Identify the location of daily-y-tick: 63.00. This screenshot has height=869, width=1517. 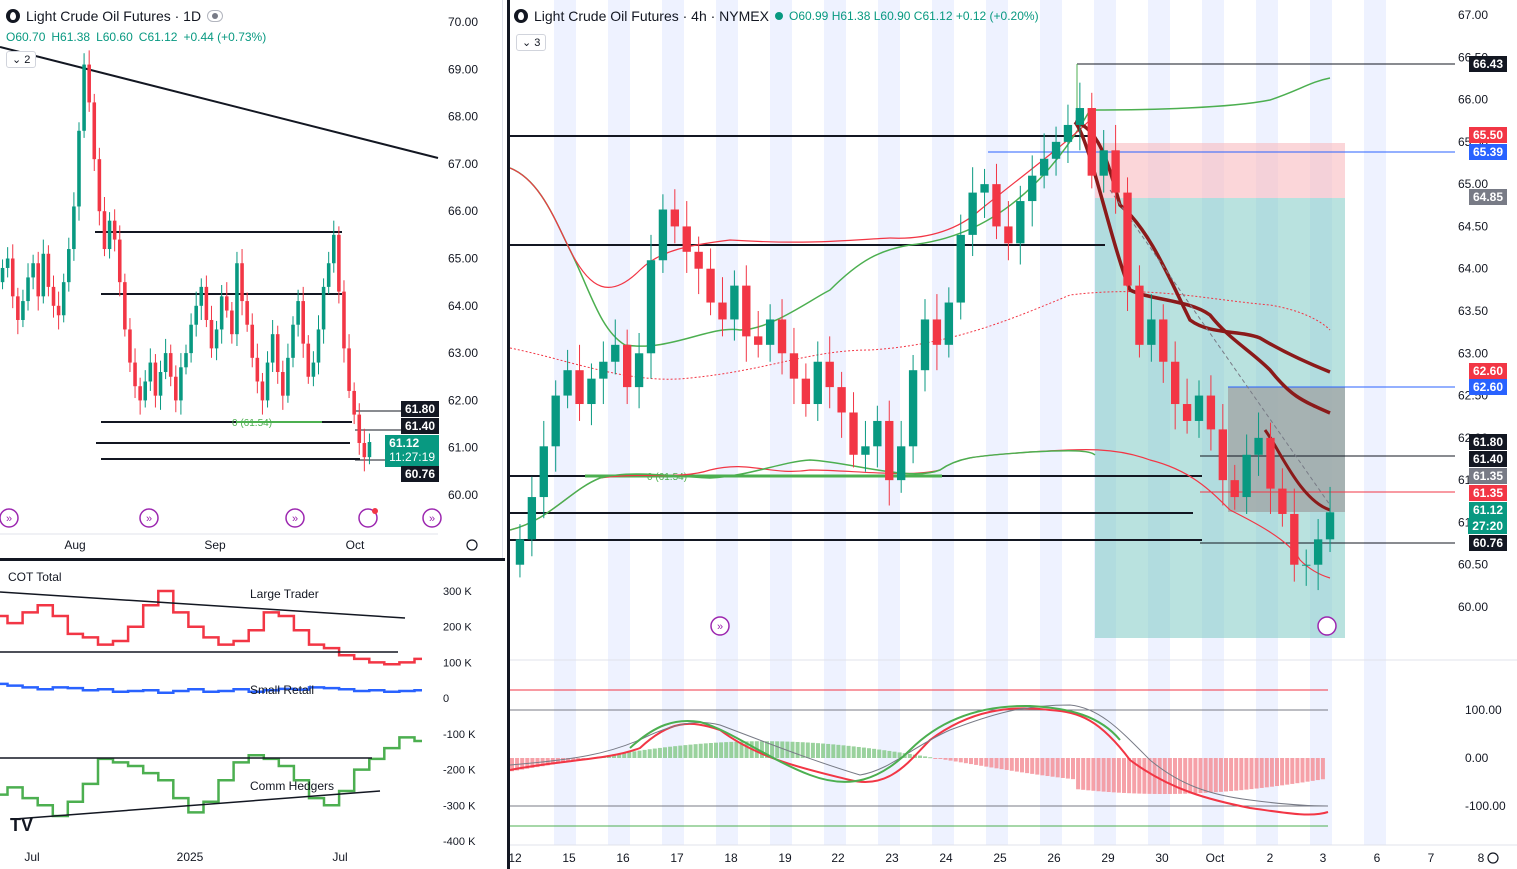
(463, 353).